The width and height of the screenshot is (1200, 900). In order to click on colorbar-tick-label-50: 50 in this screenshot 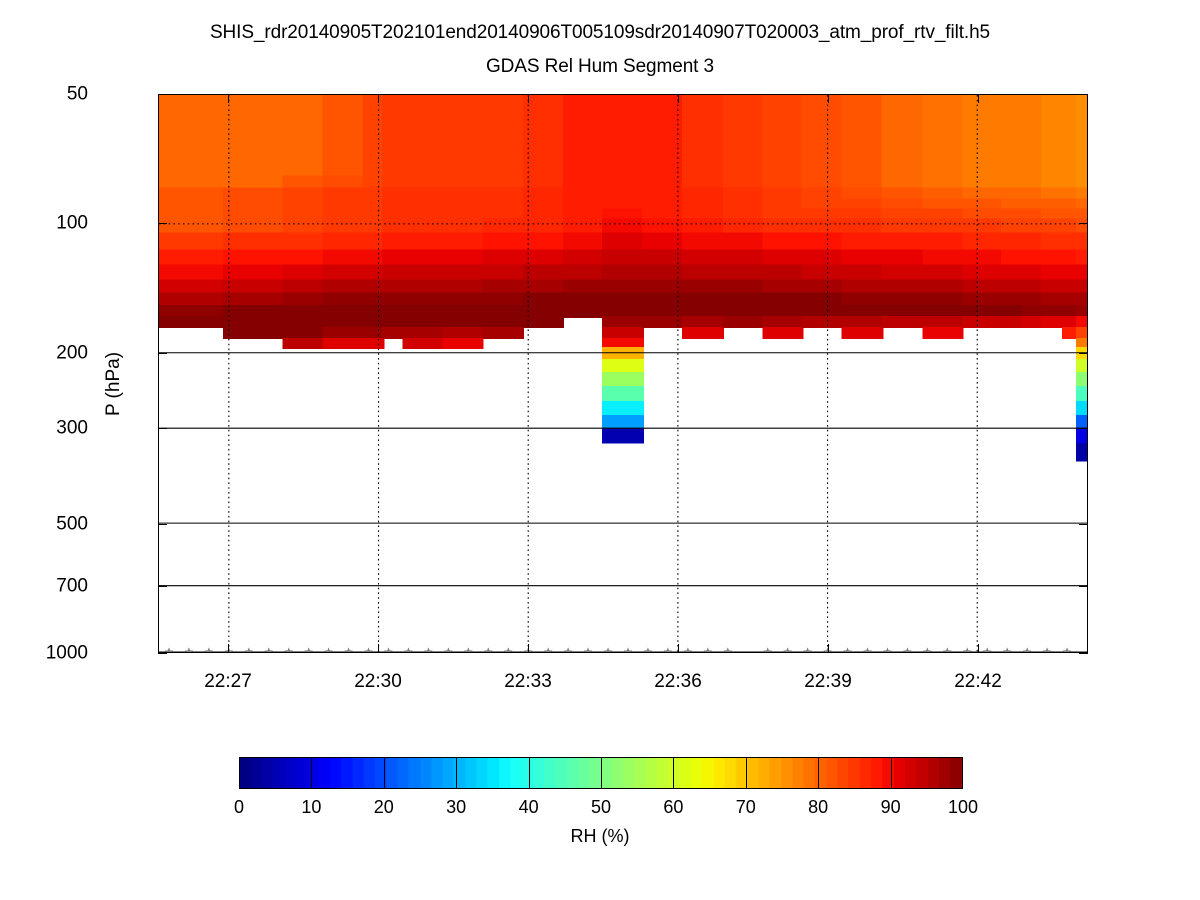, I will do `click(601, 807)`.